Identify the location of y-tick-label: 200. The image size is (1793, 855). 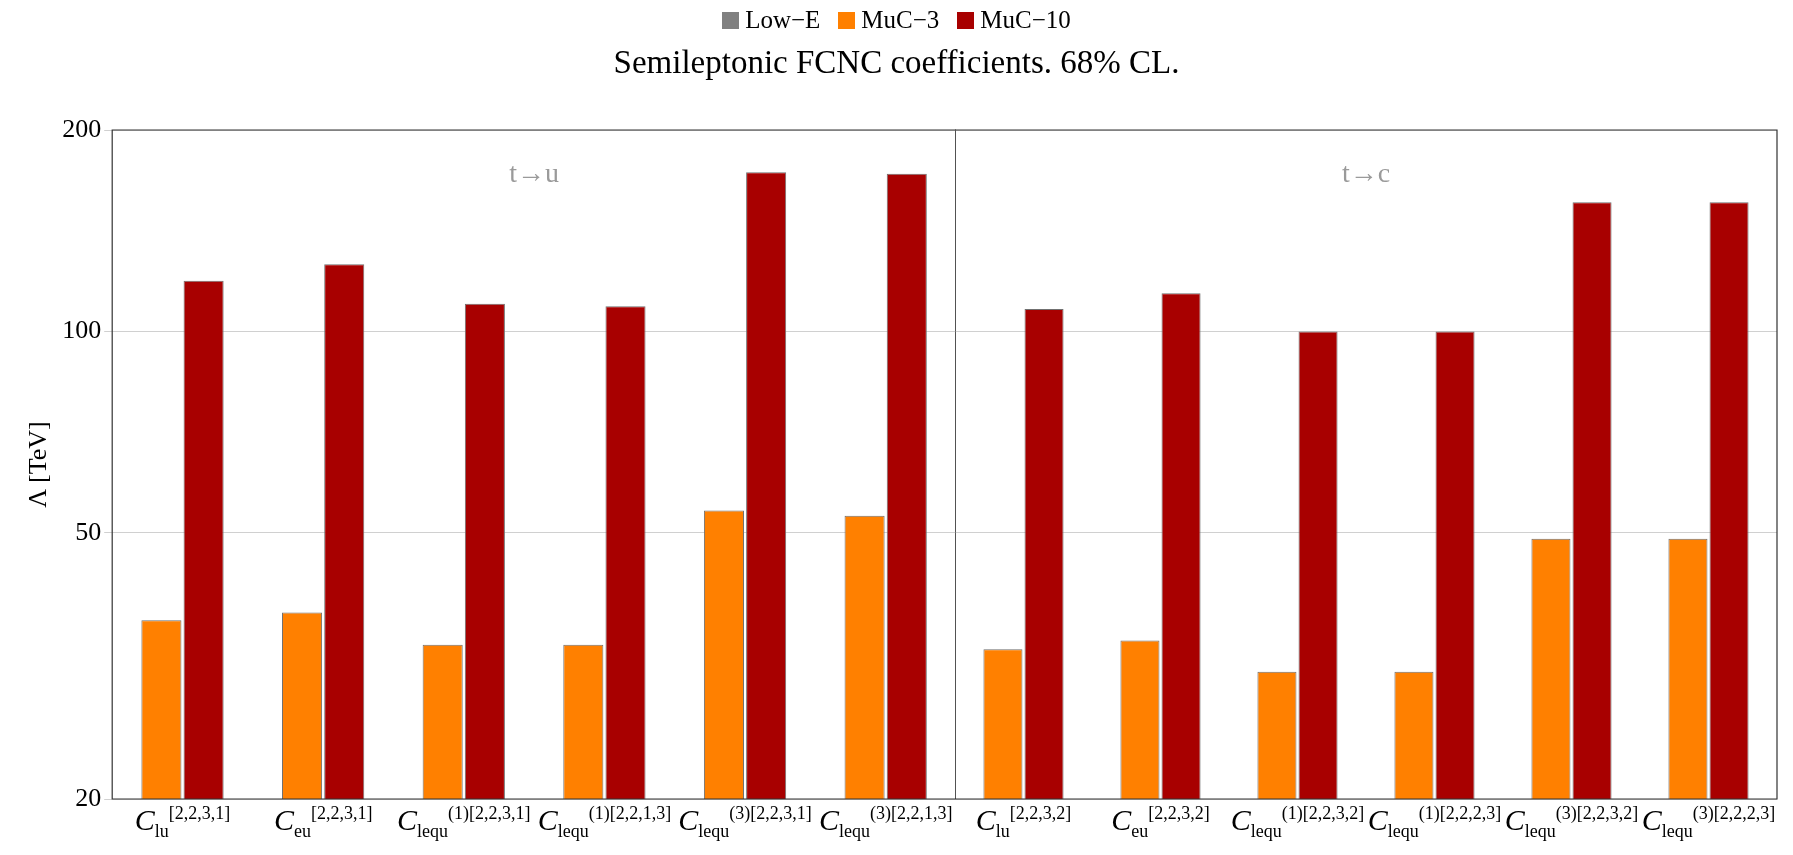
(82, 128).